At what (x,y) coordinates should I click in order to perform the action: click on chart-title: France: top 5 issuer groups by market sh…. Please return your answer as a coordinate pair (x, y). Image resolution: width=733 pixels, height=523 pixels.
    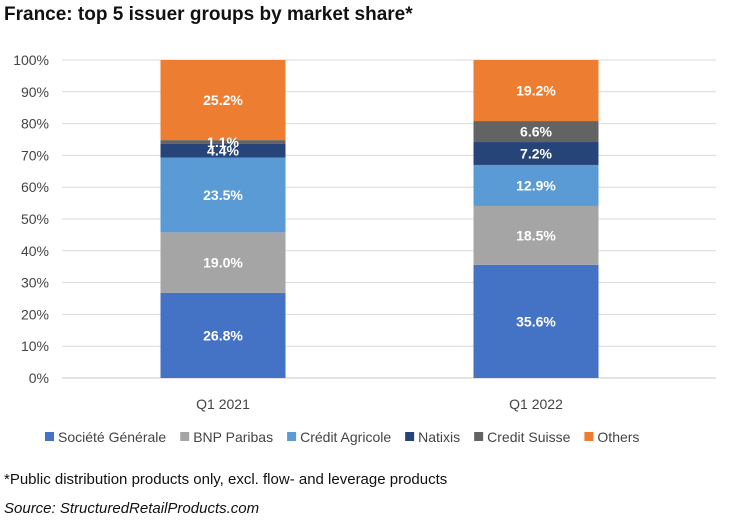
    Looking at the image, I should click on (208, 14).